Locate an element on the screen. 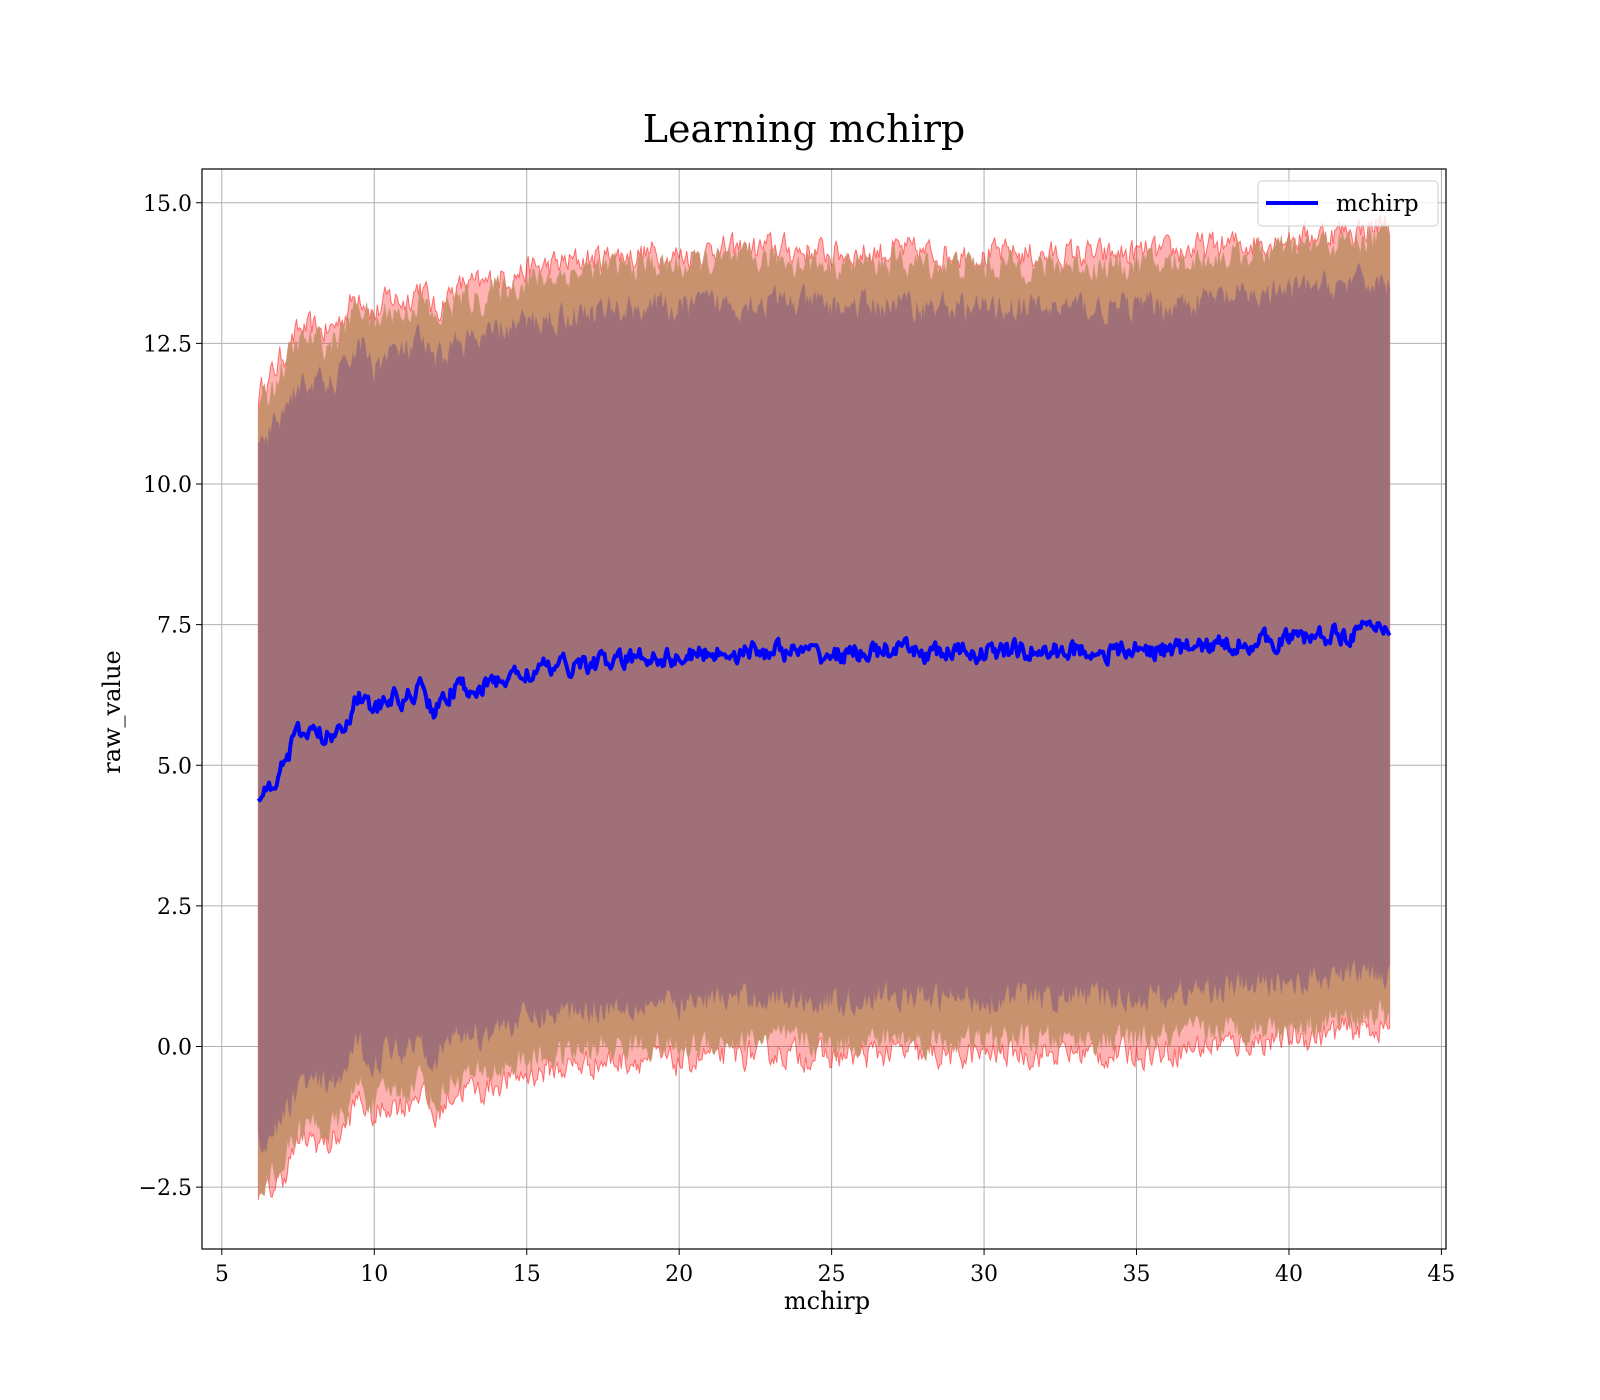 This screenshot has width=1600, height=1400. y-tick-label: 2.5 is located at coordinates (174, 907).